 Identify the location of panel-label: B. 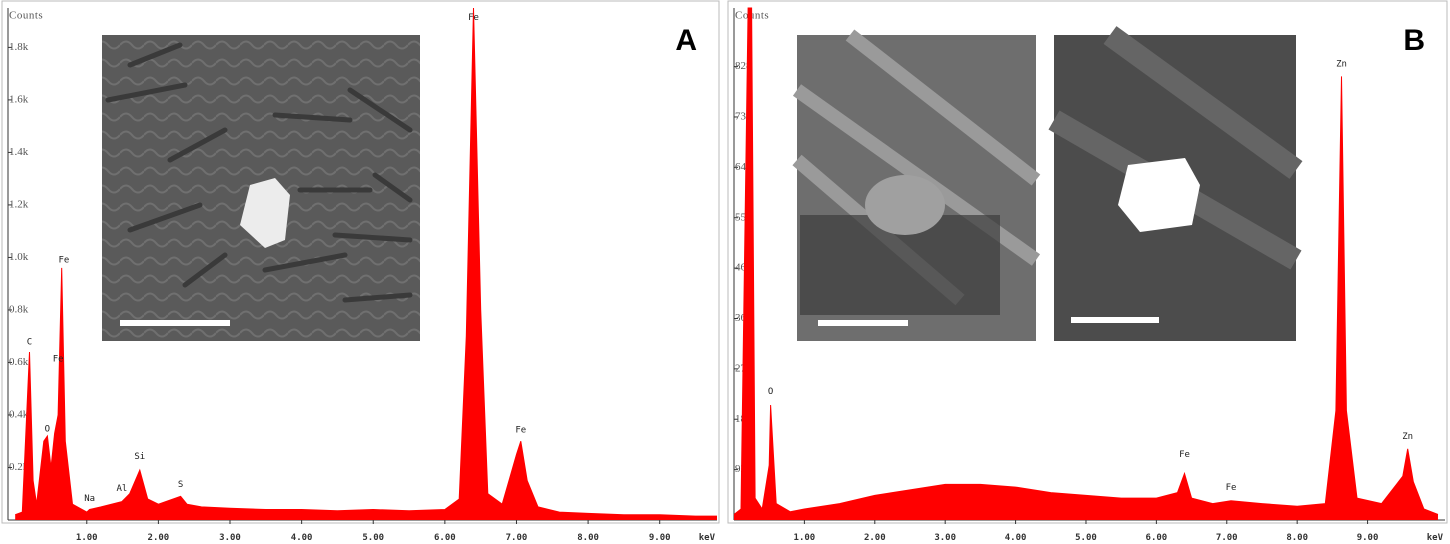
(1414, 40).